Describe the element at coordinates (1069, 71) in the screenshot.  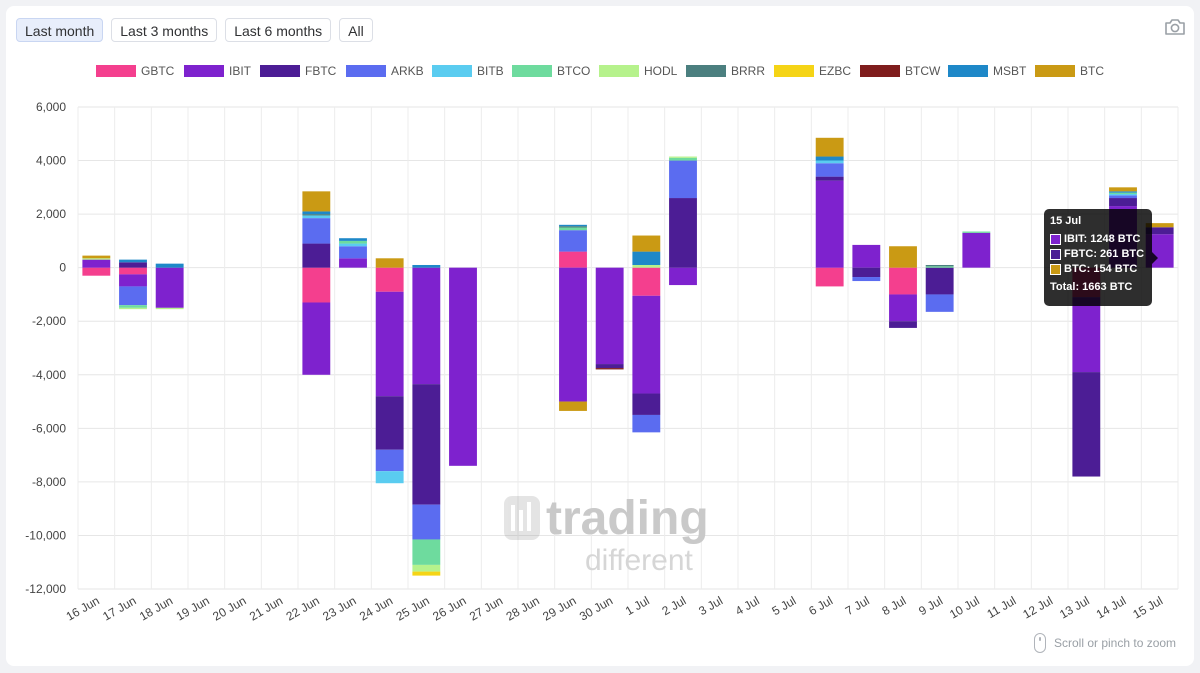
I see `legend-item-btc: BTC` at that location.